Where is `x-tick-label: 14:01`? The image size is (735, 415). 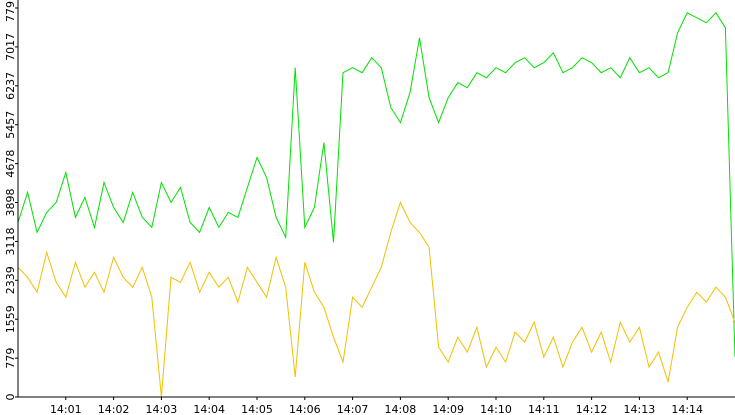 x-tick-label: 14:01 is located at coordinates (66, 409).